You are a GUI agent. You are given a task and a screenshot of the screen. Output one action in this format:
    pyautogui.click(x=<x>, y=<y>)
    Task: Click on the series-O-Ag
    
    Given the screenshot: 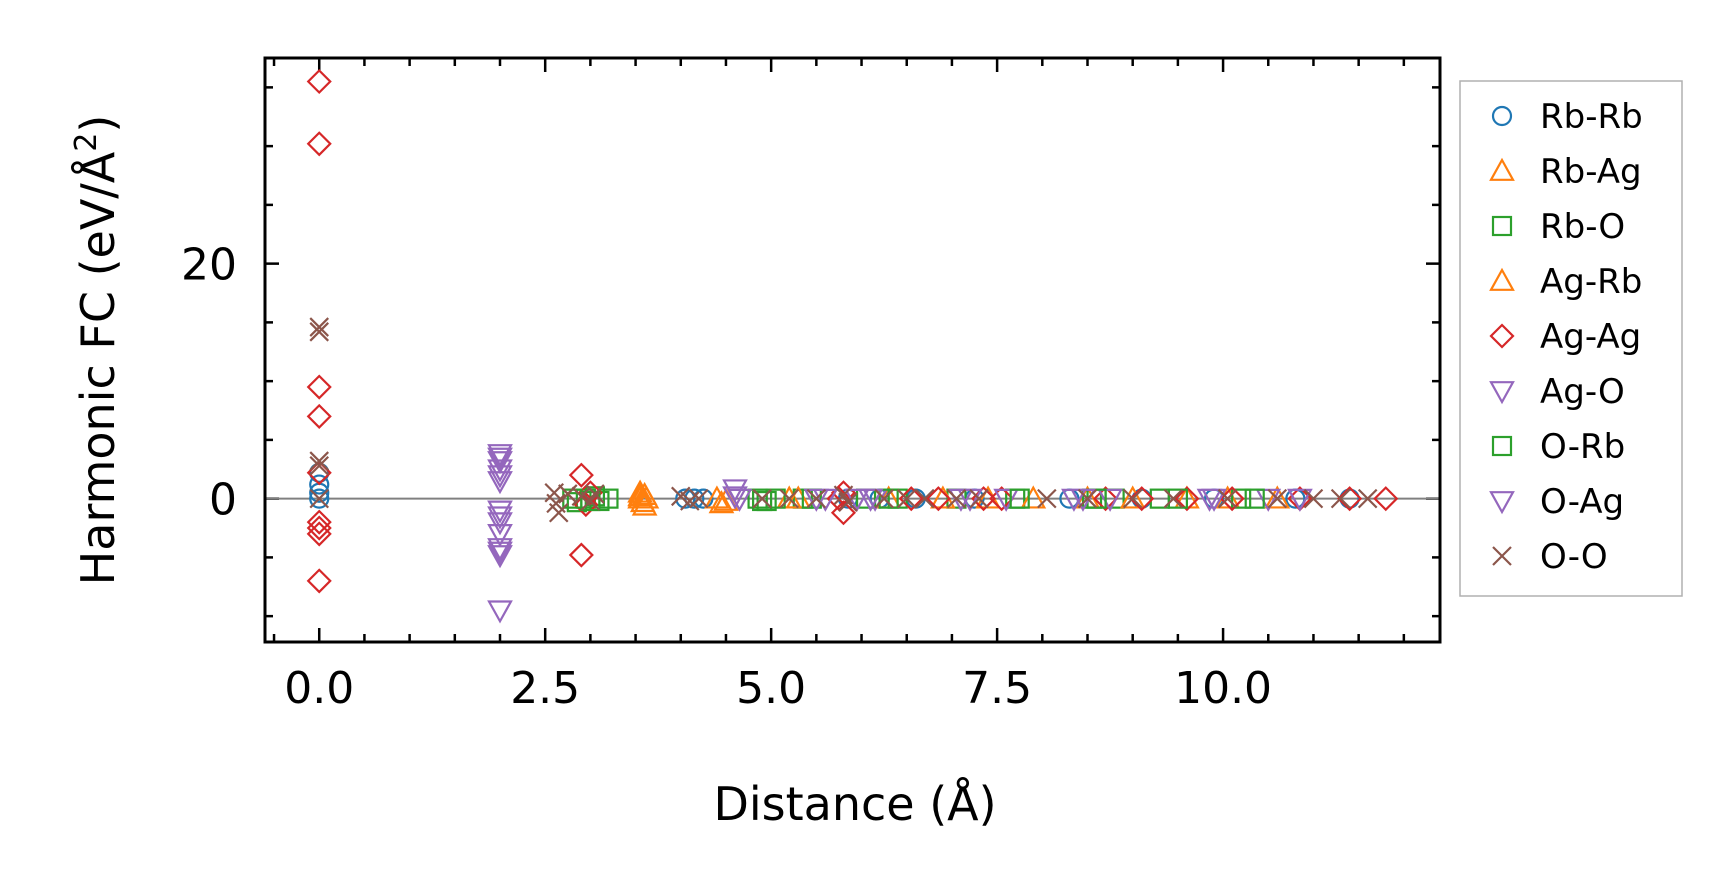 What is the action you would take?
    pyautogui.click(x=857, y=506)
    